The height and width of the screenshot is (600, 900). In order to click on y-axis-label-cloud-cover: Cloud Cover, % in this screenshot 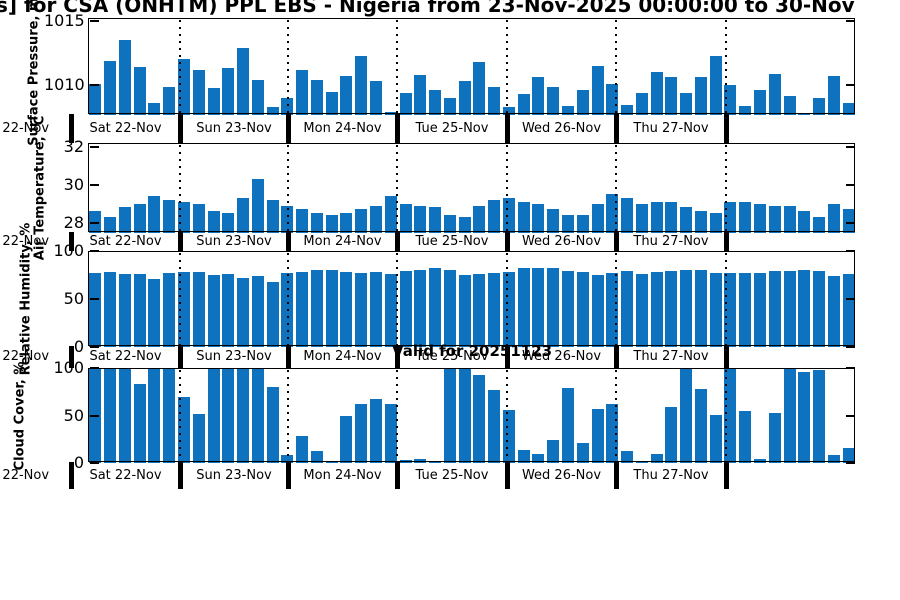, I will do `click(20, 415)`.